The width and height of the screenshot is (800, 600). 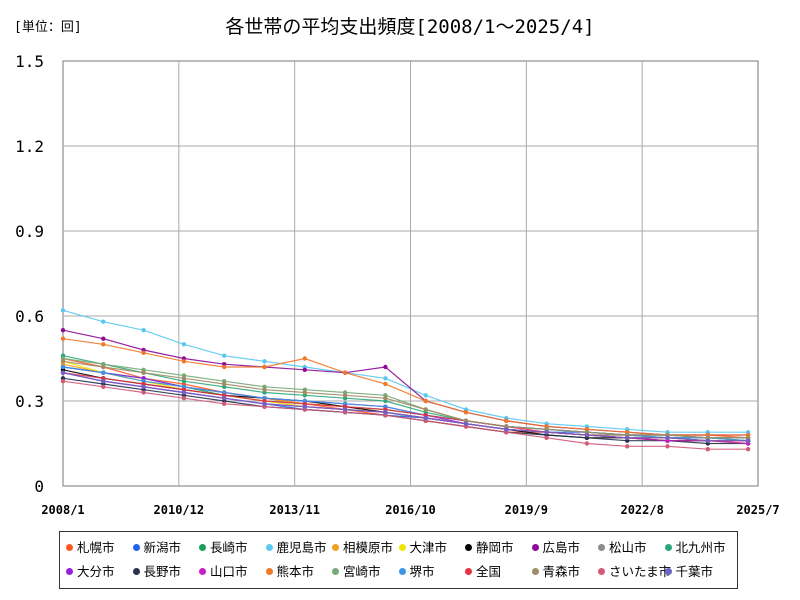 What do you see at coordinates (628, 547) in the screenshot?
I see `legend-label: 松山市` at bounding box center [628, 547].